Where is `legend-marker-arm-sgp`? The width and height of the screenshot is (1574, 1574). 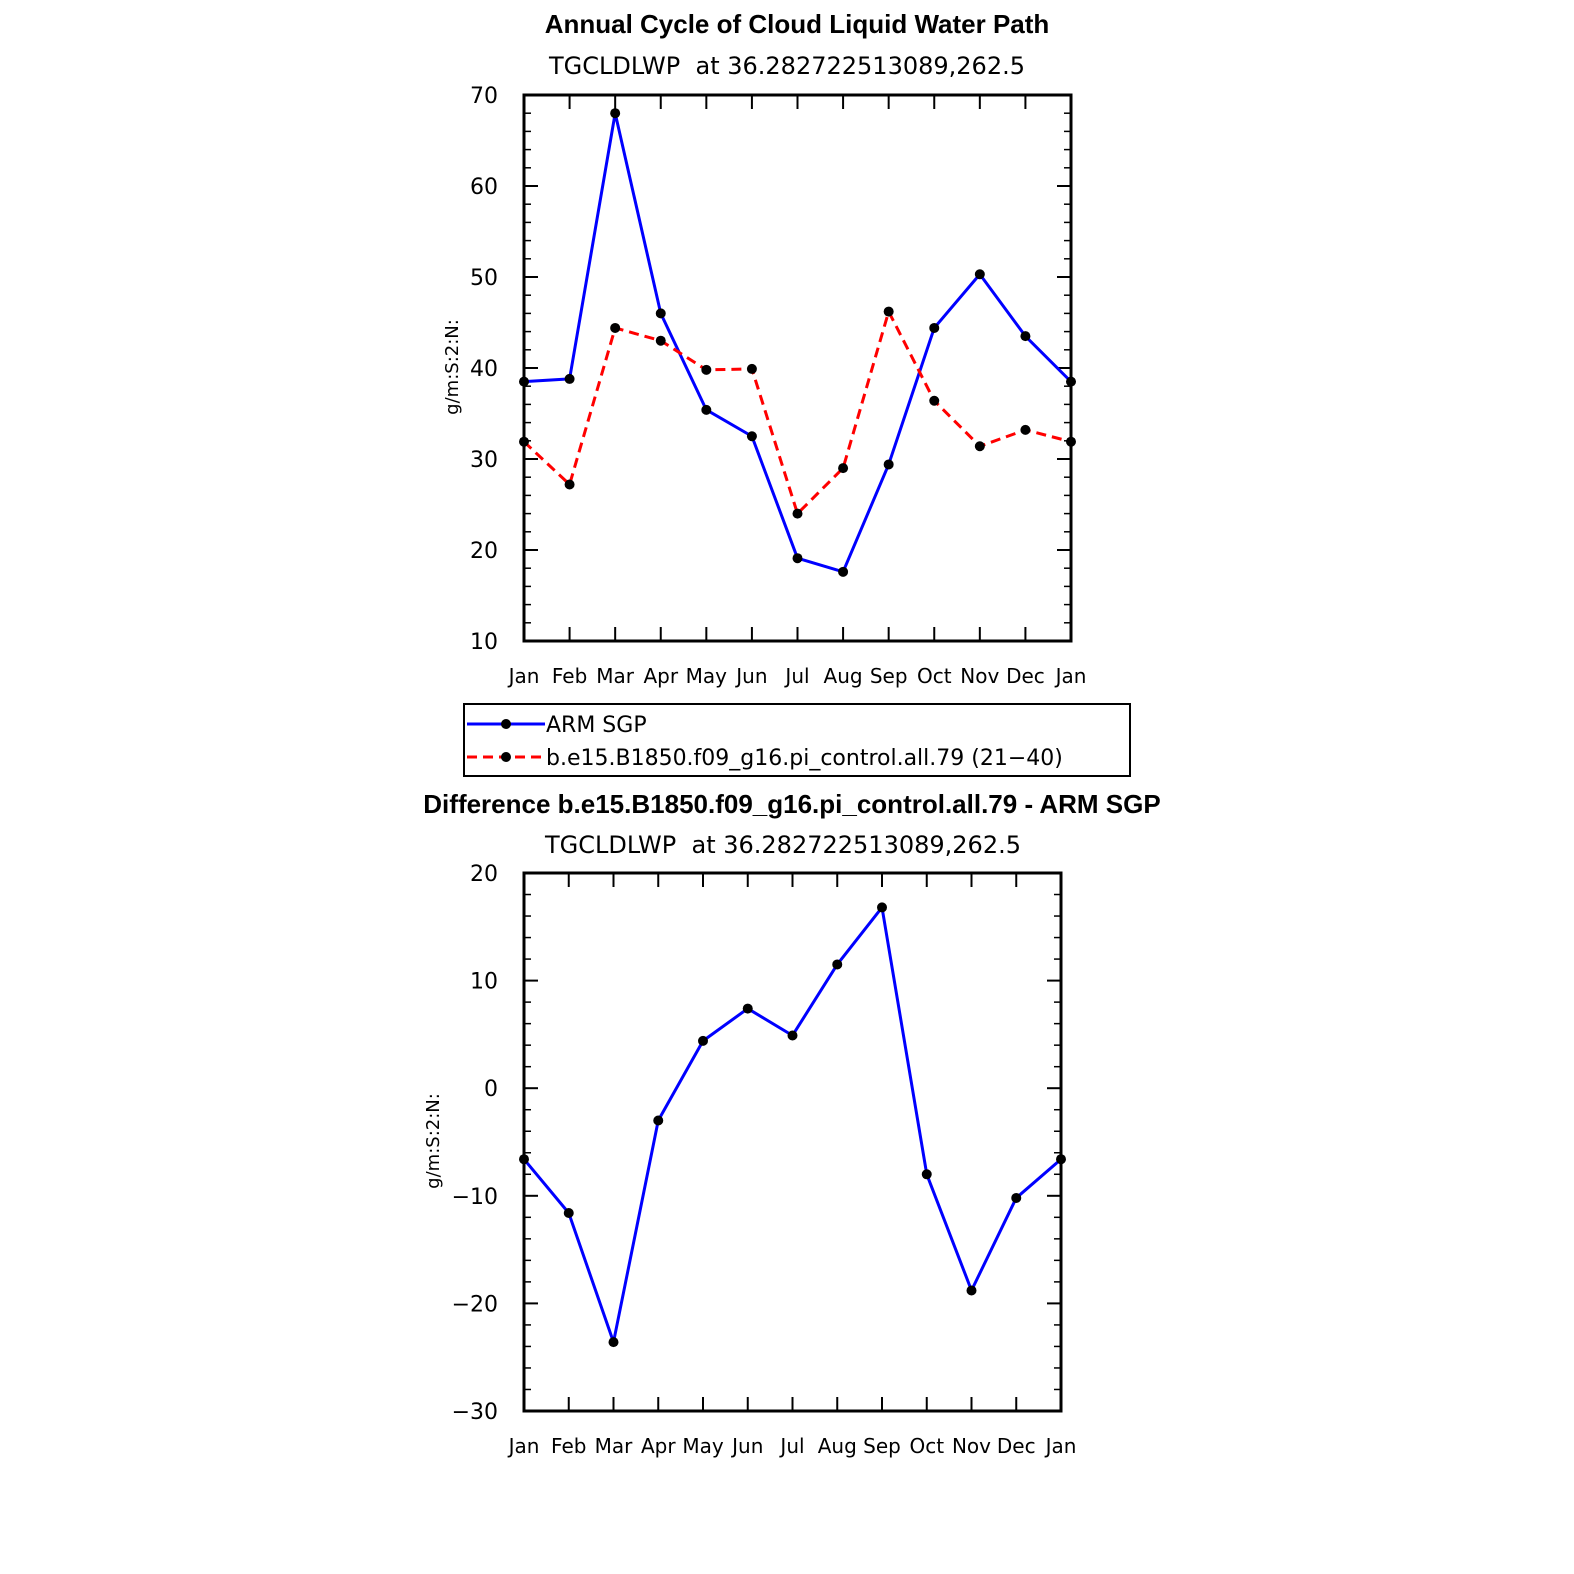
legend-marker-arm-sgp is located at coordinates (506, 724).